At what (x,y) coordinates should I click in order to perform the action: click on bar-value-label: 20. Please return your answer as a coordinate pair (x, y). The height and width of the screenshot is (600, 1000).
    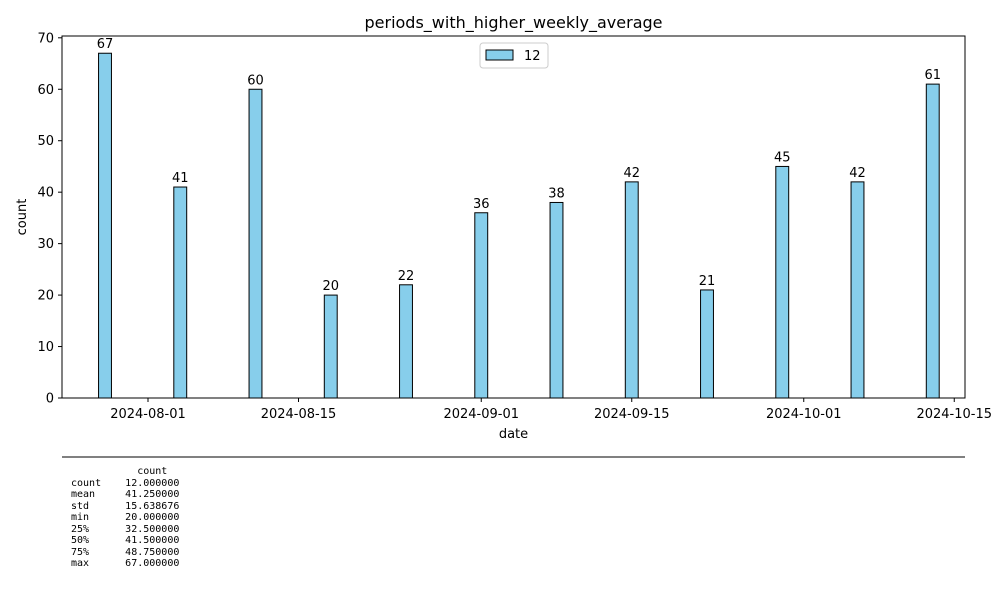
    Looking at the image, I should click on (330, 286).